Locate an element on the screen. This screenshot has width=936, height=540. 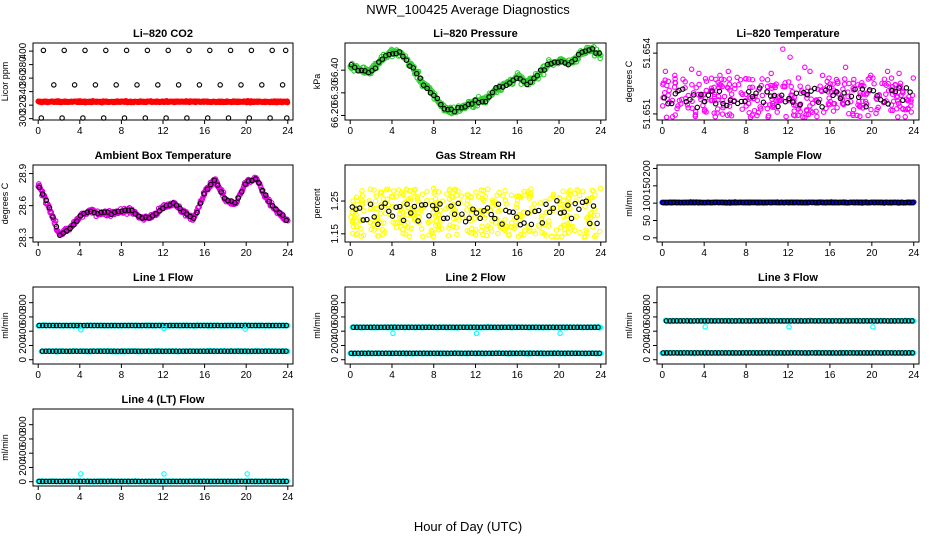
y-tick-label: 320 is located at coordinates (23, 104).